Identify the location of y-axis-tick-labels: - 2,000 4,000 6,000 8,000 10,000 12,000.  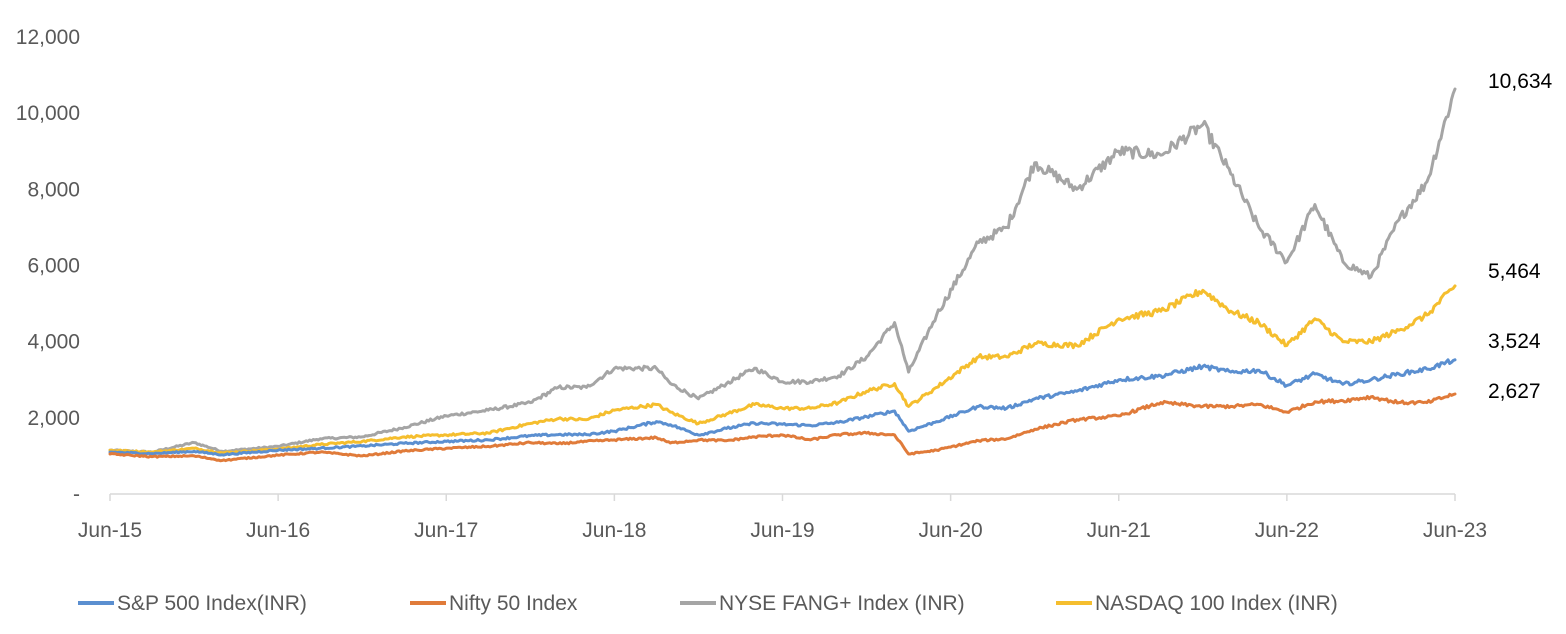
(48, 266).